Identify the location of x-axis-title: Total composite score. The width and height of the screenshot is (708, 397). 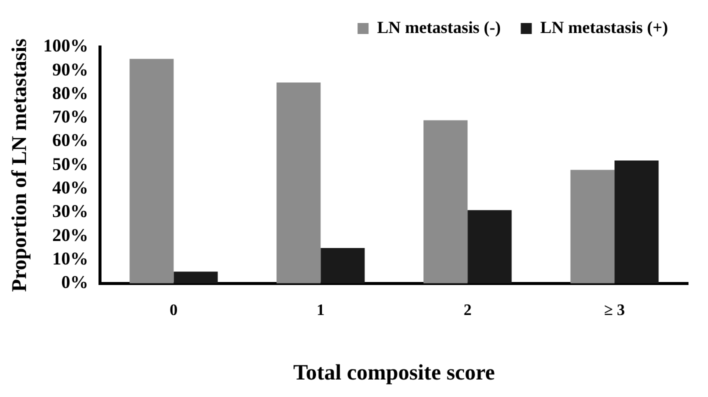
(394, 371).